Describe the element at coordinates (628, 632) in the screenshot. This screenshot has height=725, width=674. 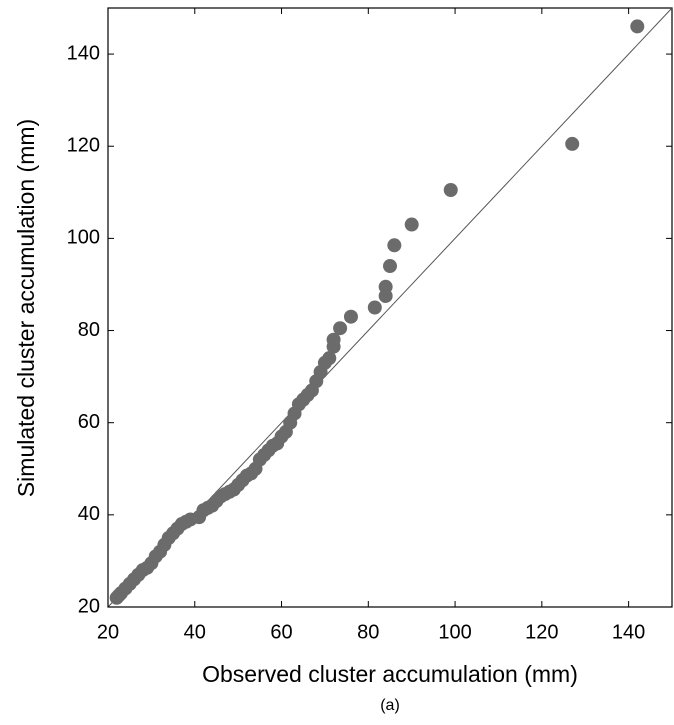
I see `x-tick-label: 140` at that location.